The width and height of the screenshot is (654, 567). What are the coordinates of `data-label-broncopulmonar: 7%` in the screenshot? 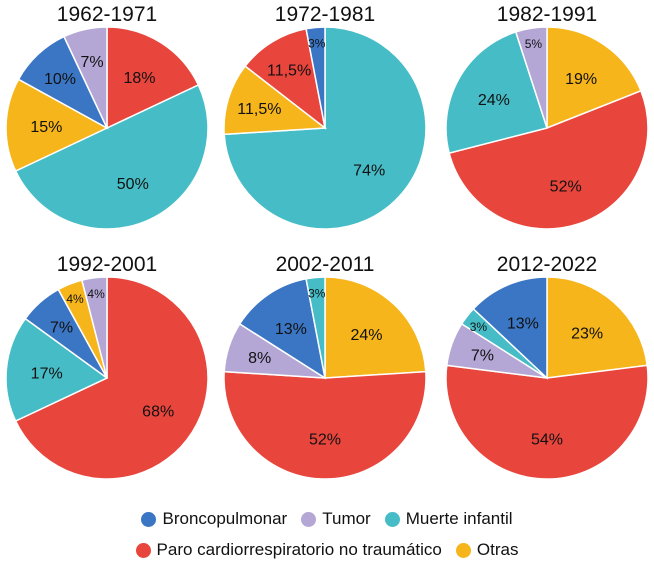 It's located at (61, 328).